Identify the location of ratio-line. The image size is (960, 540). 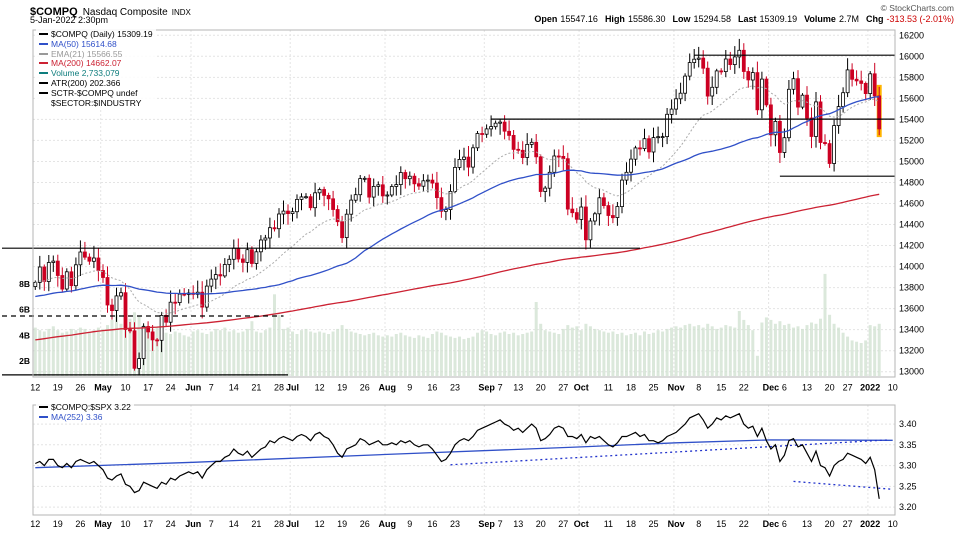
(457, 455).